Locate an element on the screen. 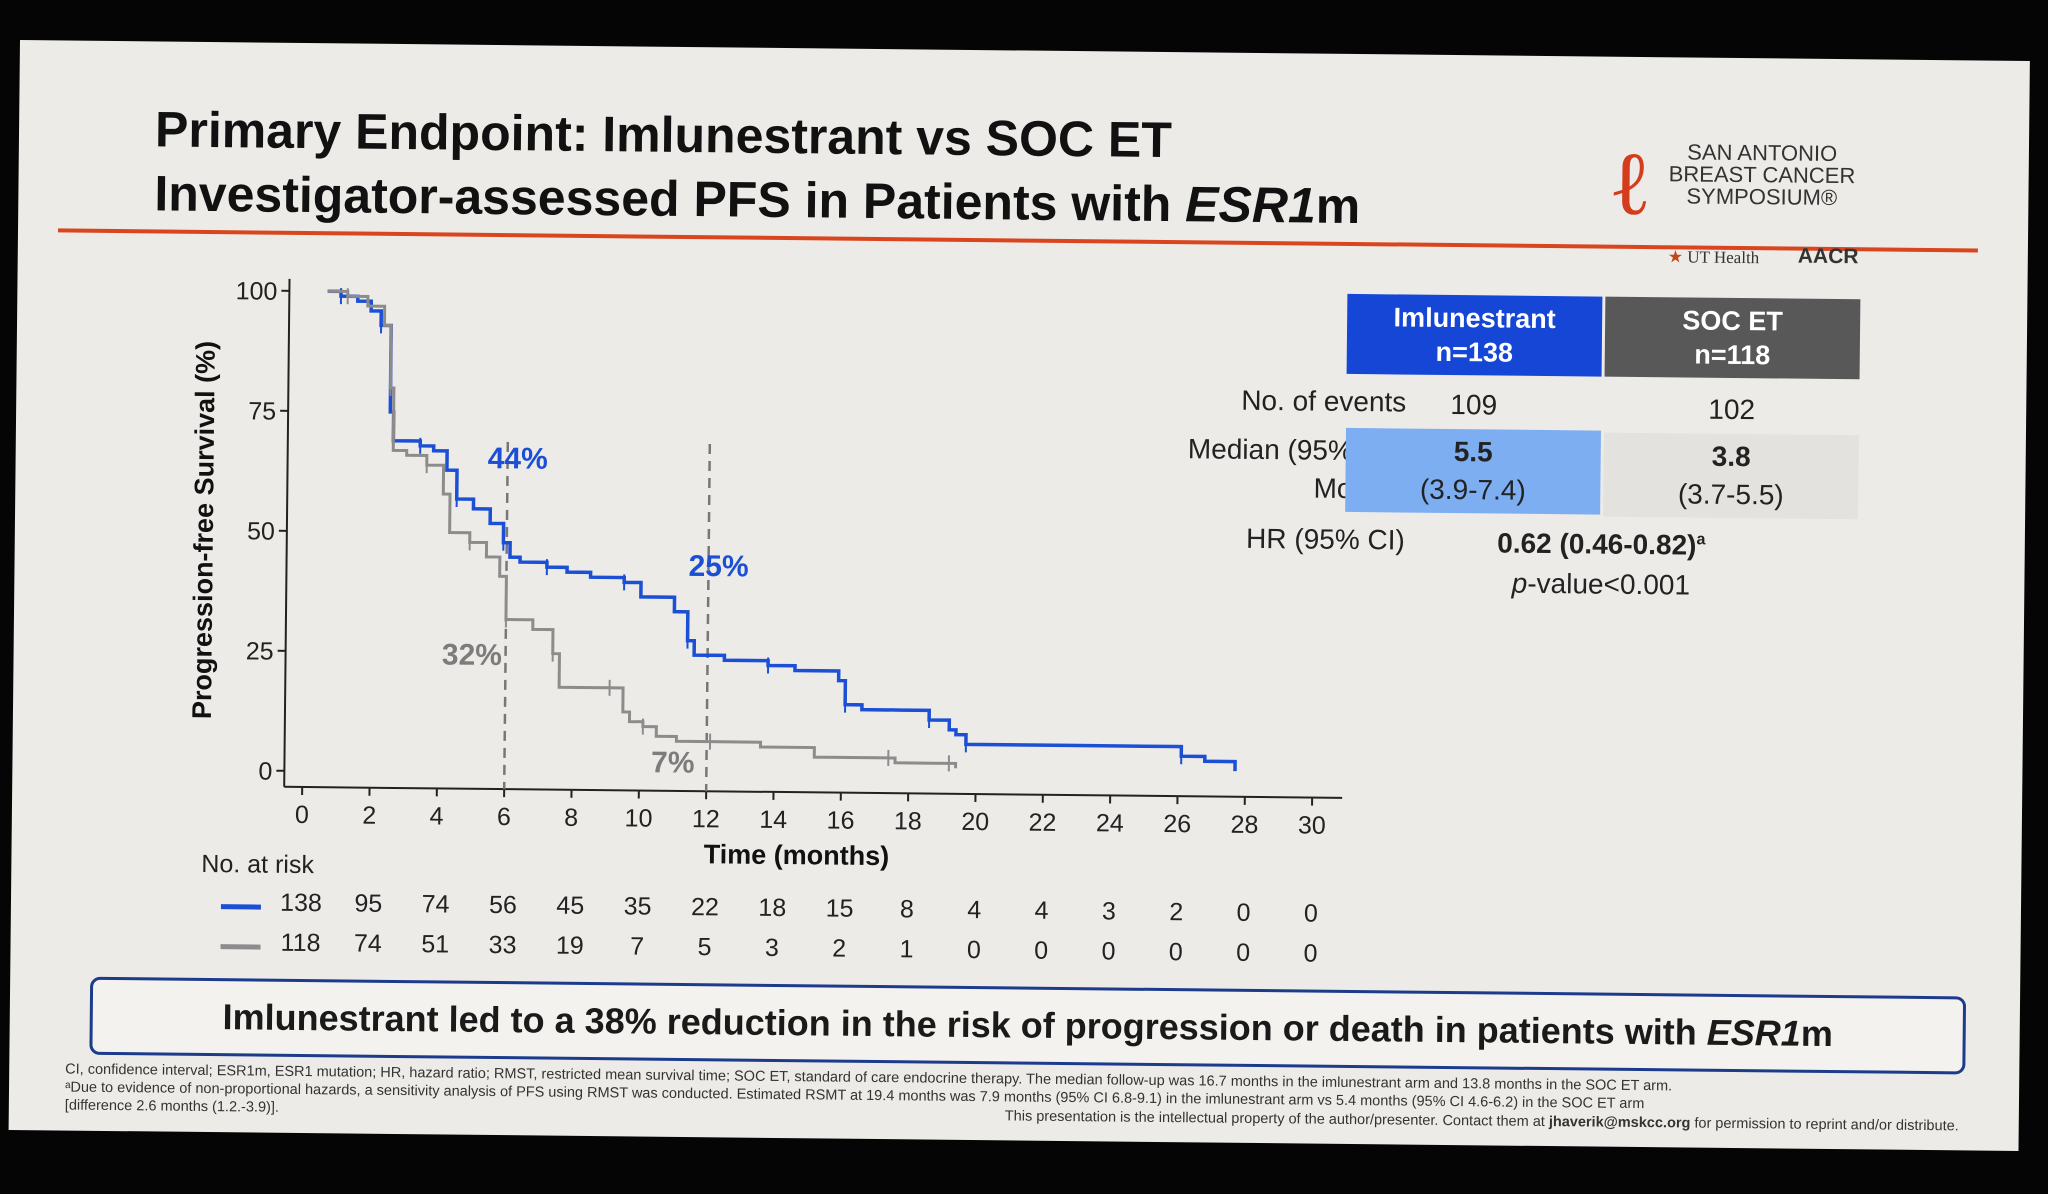 This screenshot has height=1194, width=2048. risk-imlunestrant-month-18: 8 is located at coordinates (907, 909).